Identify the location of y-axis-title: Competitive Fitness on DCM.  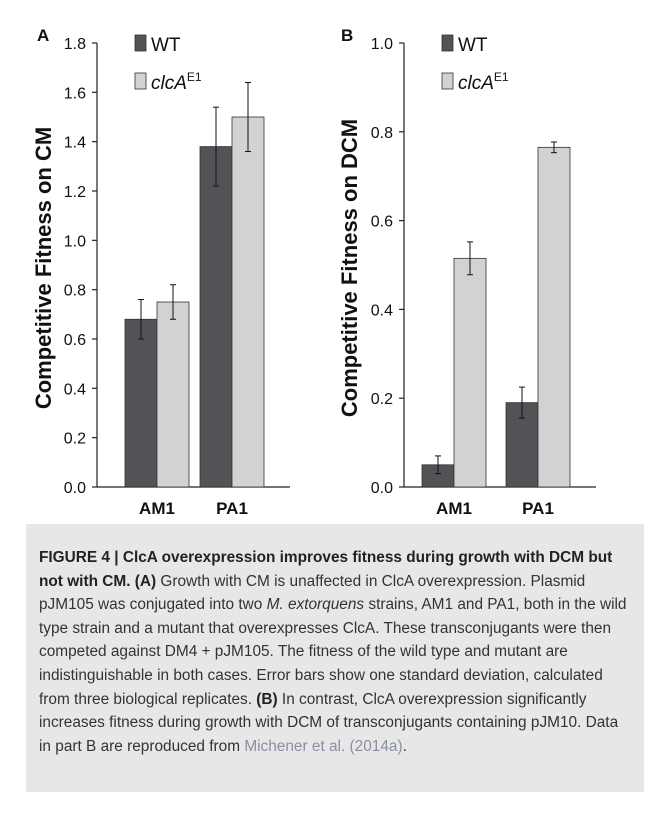
(349, 268).